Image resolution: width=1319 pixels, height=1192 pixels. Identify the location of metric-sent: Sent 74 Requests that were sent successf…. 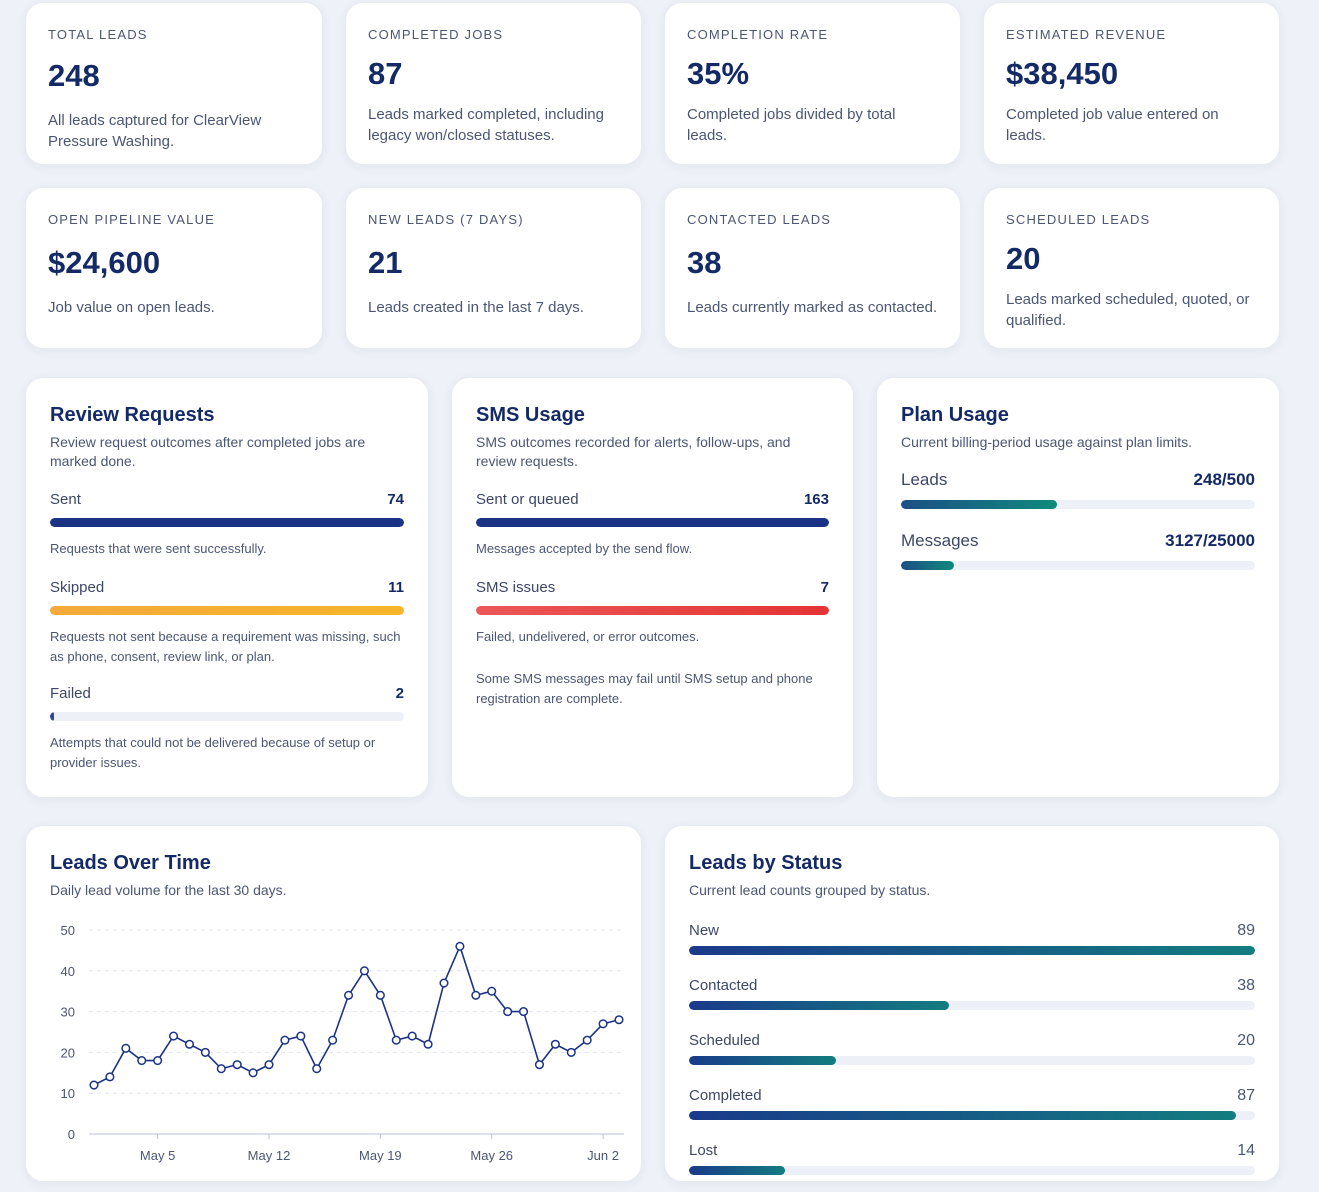
(227, 525).